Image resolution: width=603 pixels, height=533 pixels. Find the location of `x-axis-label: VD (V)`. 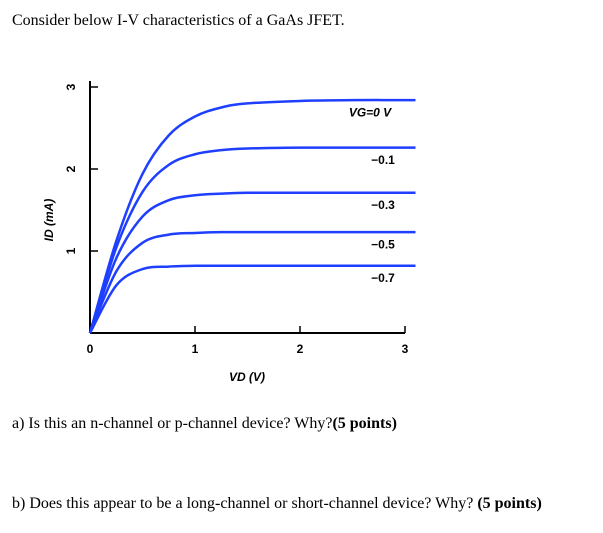

x-axis-label: VD (V) is located at coordinates (247, 377).